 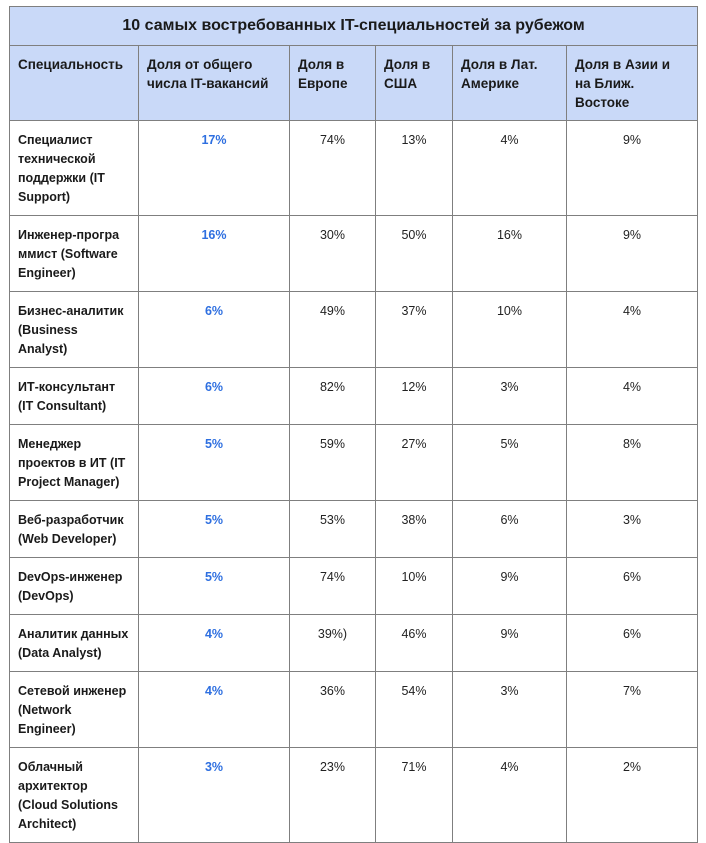 I want to click on asia-share-cell: 3%, so click(x=632, y=529).